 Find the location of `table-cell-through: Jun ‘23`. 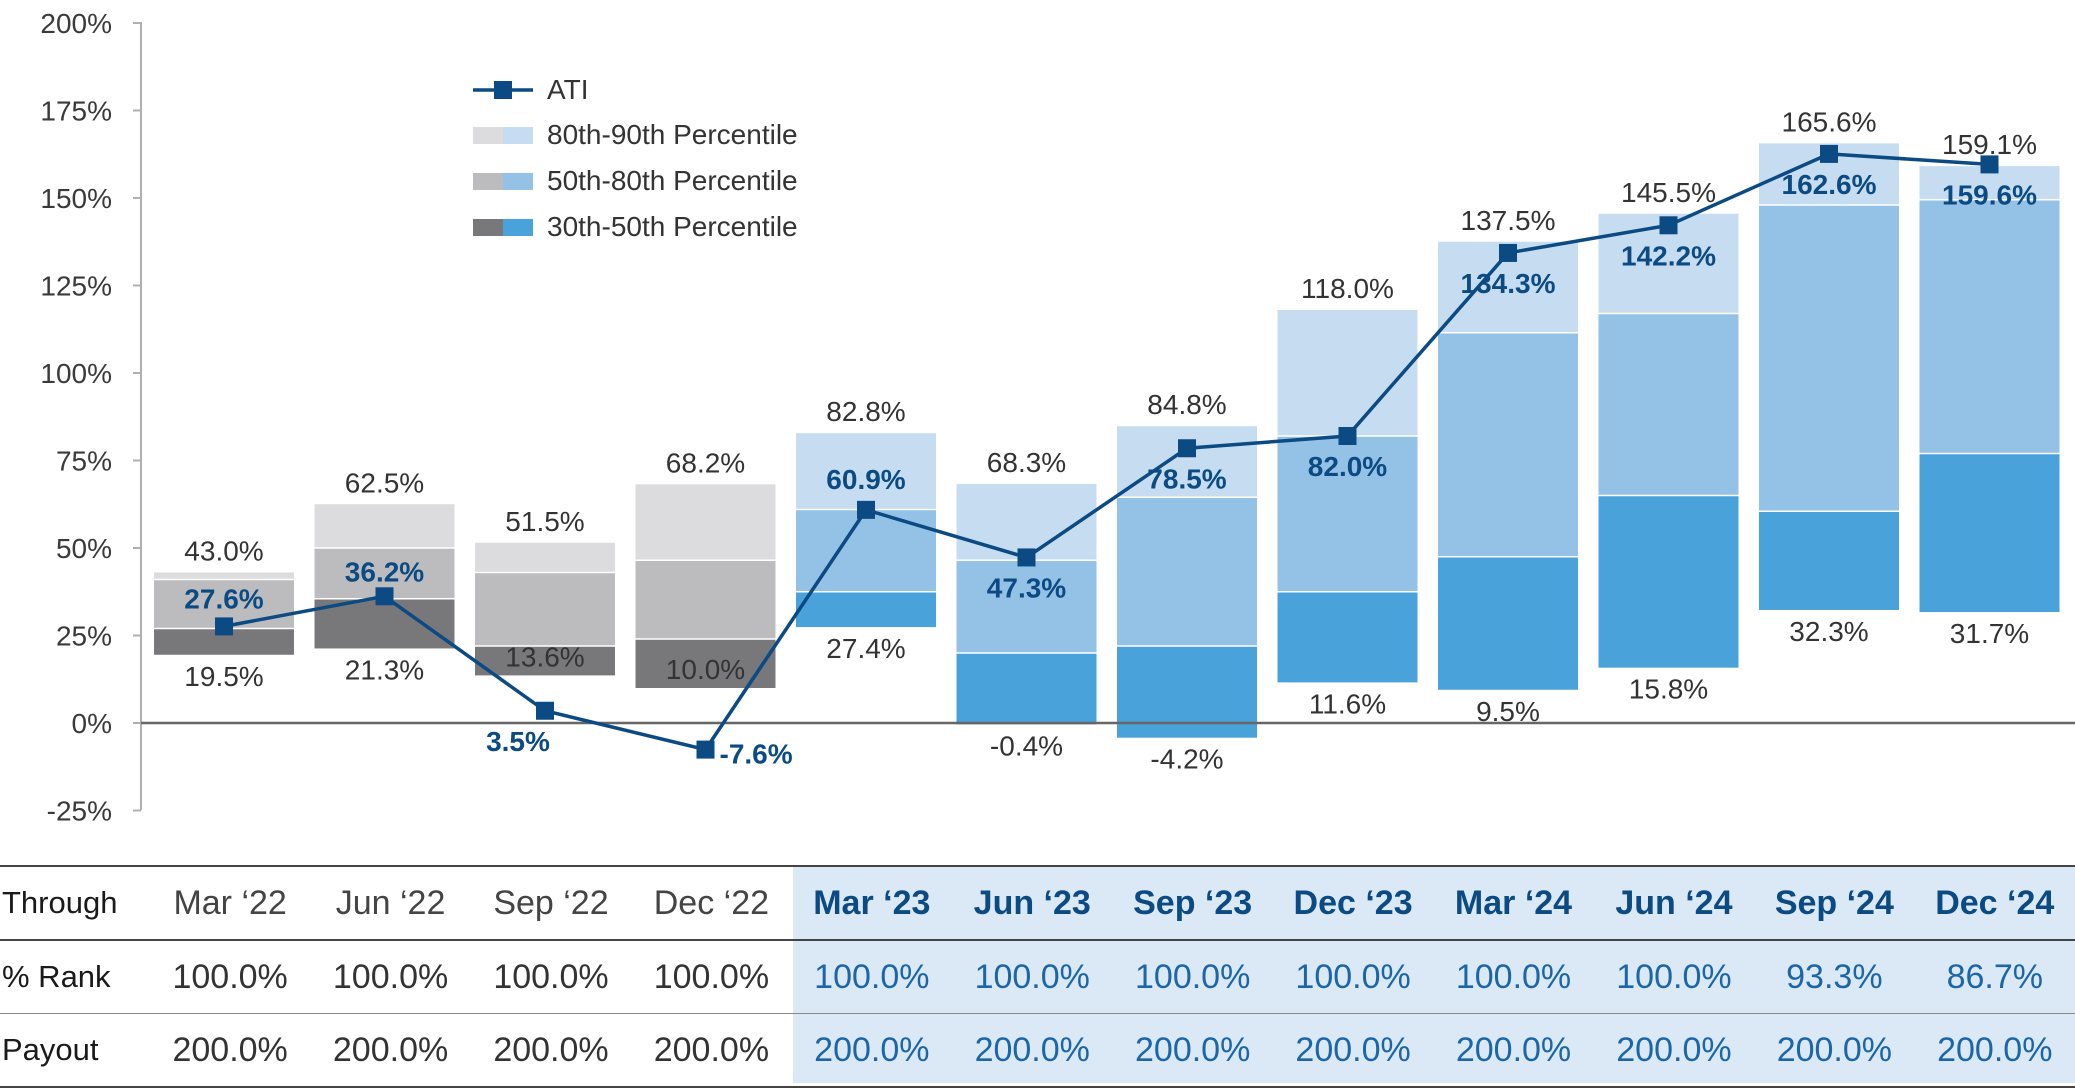

table-cell-through: Jun ‘23 is located at coordinates (1032, 902).